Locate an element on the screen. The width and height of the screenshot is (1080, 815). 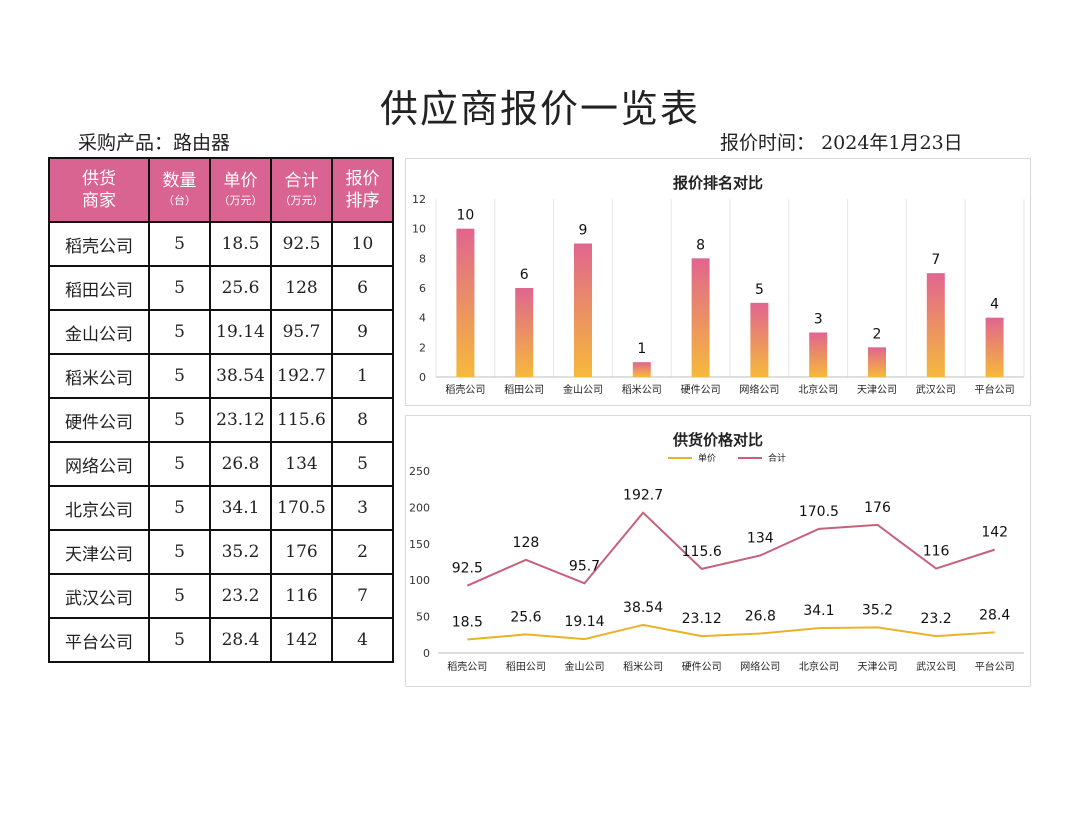
table-row: 天津公司 5 35.2 176 2 is located at coordinates (221, 552).